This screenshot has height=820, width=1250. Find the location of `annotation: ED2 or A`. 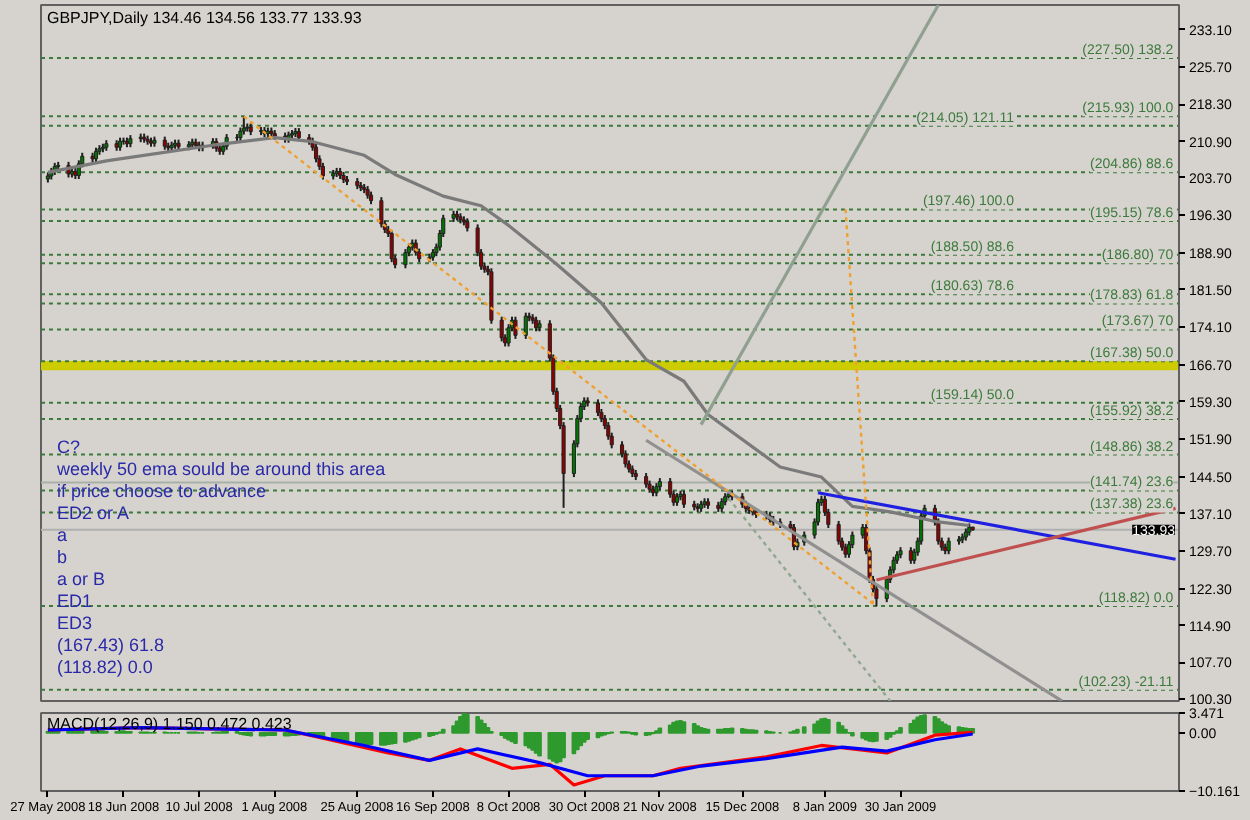

annotation: ED2 or A is located at coordinates (93, 513).